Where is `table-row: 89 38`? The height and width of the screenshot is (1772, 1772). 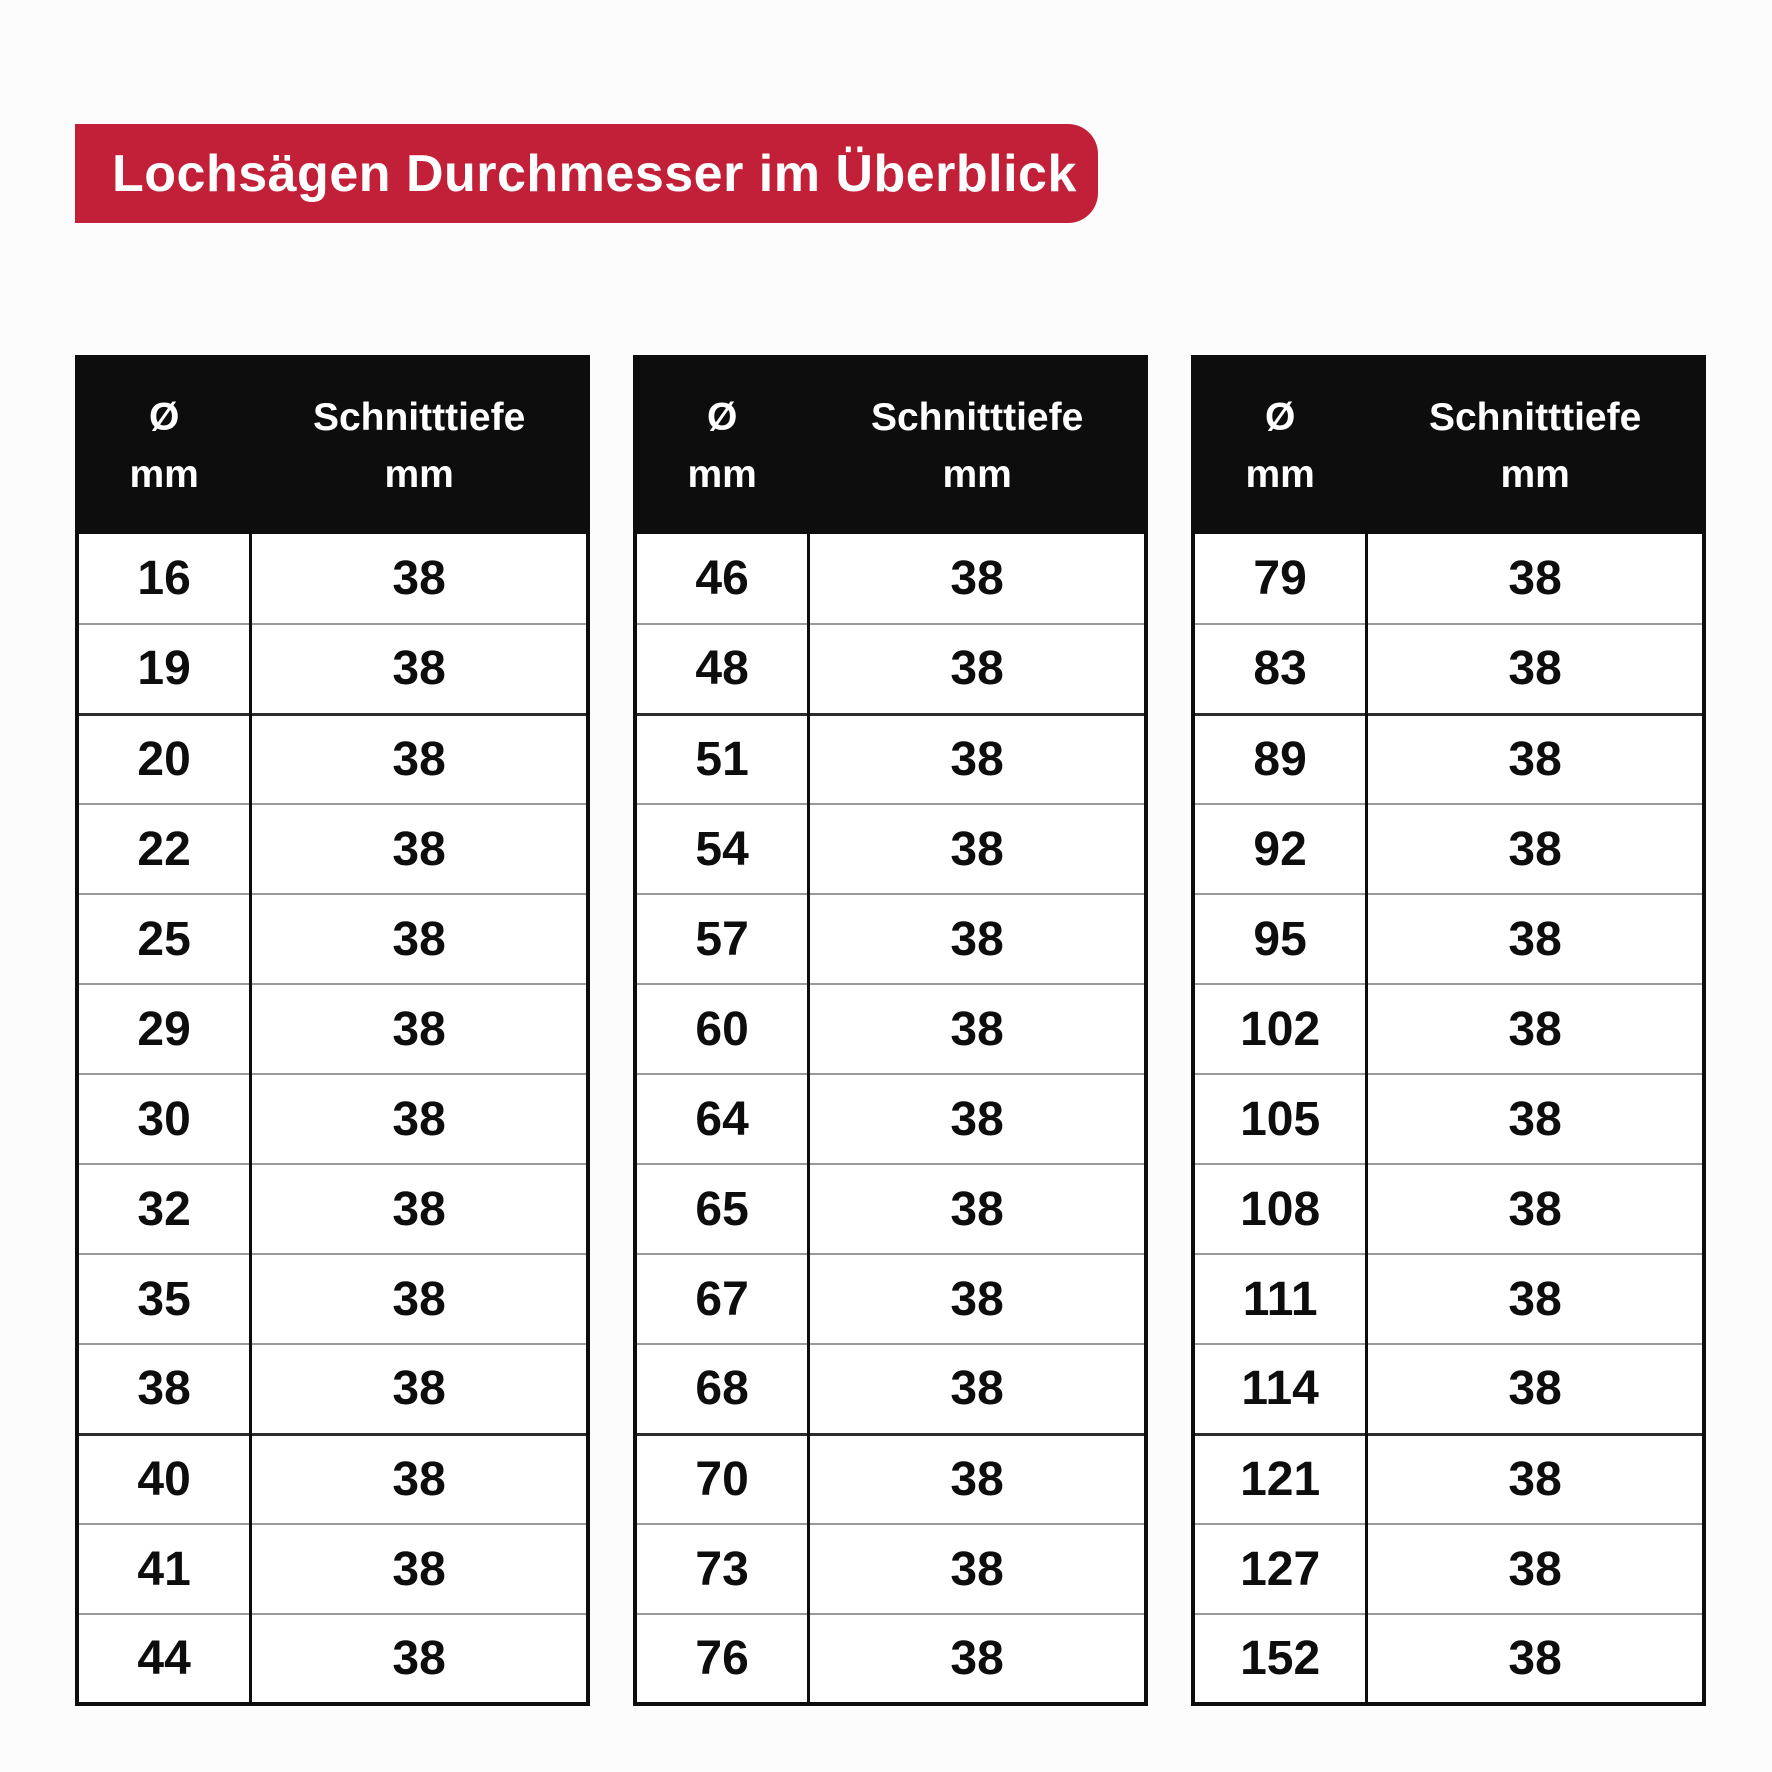
table-row: 89 38 is located at coordinates (1448, 758).